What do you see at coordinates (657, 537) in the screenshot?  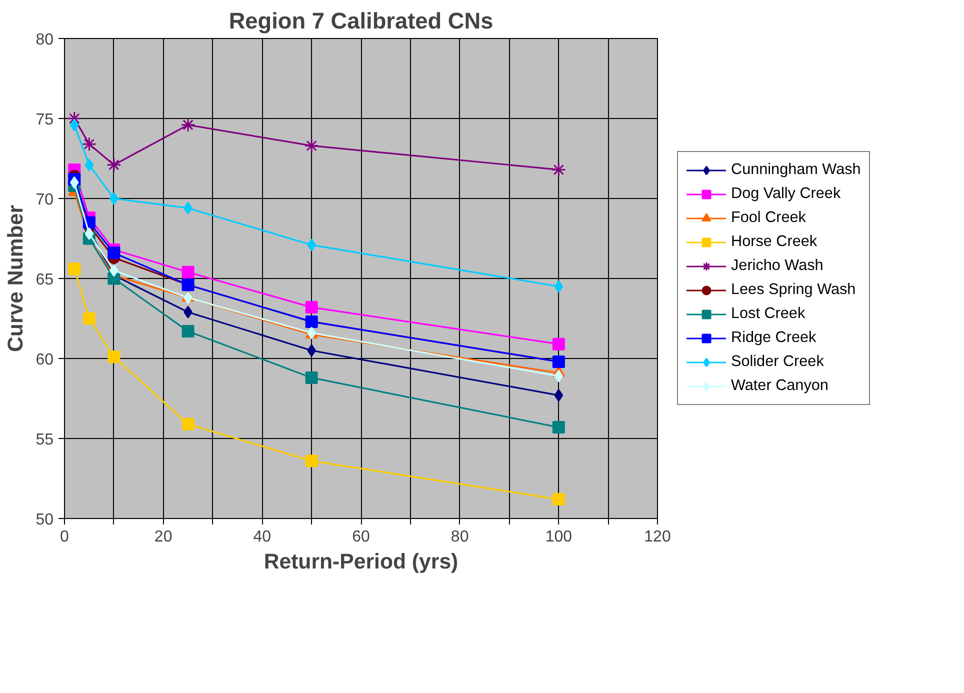 I see `x-tick-label: 120` at bounding box center [657, 537].